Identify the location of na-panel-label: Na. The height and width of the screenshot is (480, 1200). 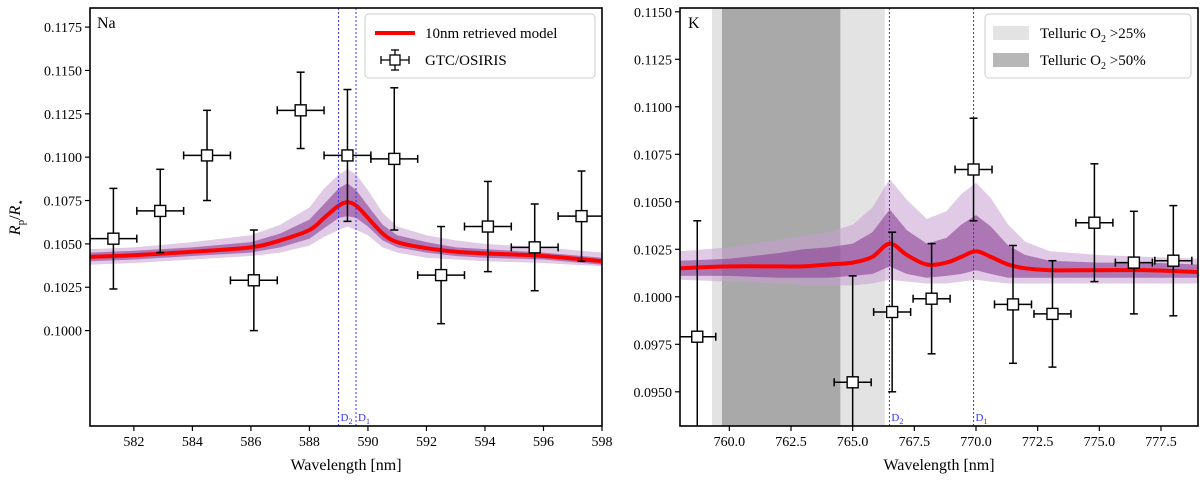
(106, 23).